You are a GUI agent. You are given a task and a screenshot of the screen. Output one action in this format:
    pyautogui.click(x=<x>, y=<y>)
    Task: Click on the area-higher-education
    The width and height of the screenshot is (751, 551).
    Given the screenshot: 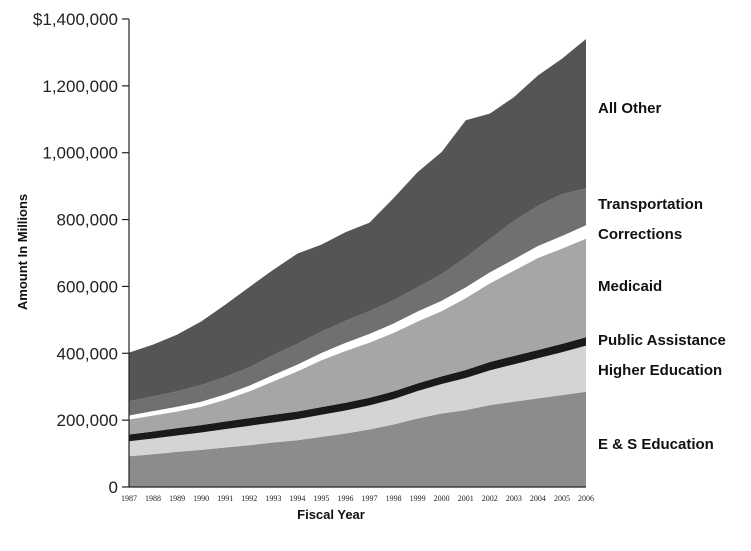 What is the action you would take?
    pyautogui.click(x=357, y=401)
    